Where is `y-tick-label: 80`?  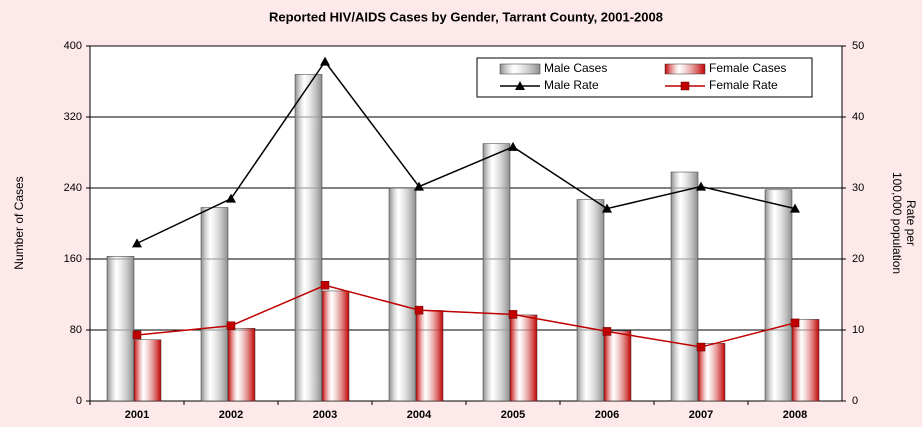
y-tick-label: 80 is located at coordinates (76, 330).